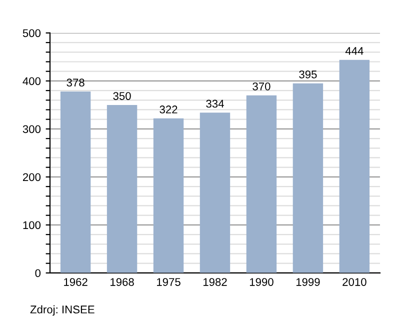 The height and width of the screenshot is (323, 400). What do you see at coordinates (31, 33) in the screenshot?
I see `y-tick-label: 500` at bounding box center [31, 33].